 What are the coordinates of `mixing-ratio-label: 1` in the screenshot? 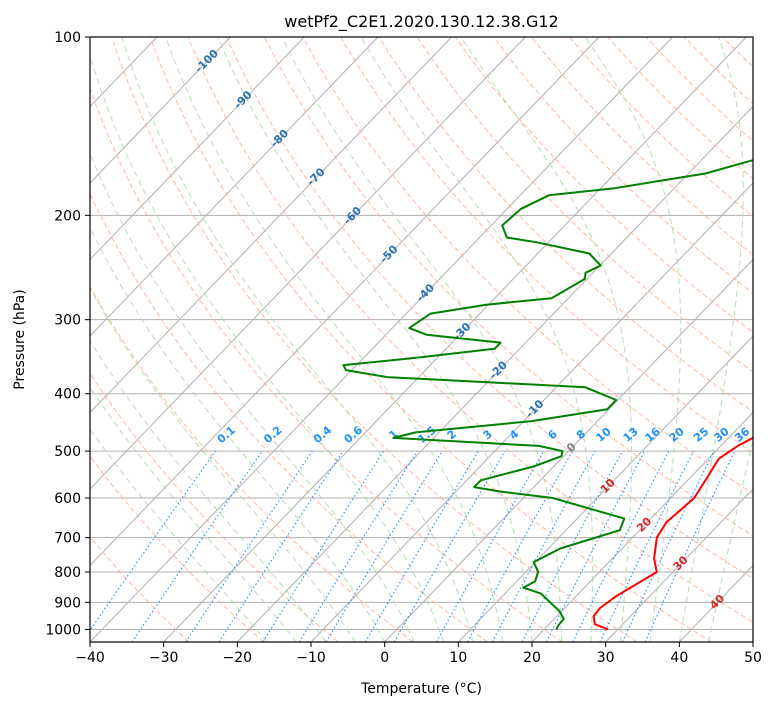 It's located at (393, 434).